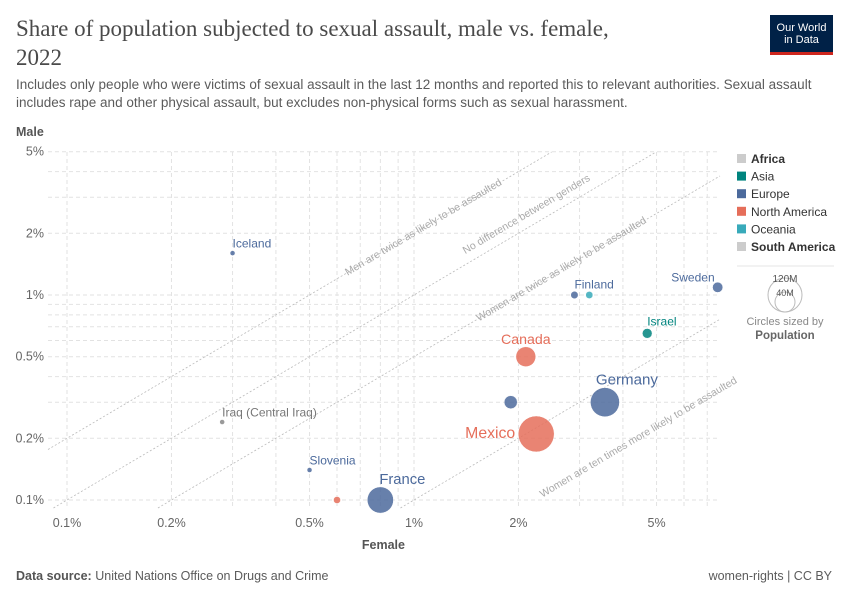 The height and width of the screenshot is (600, 850). I want to click on reference-line-label: Men are twice as likely to be assaulted, so click(423, 227).